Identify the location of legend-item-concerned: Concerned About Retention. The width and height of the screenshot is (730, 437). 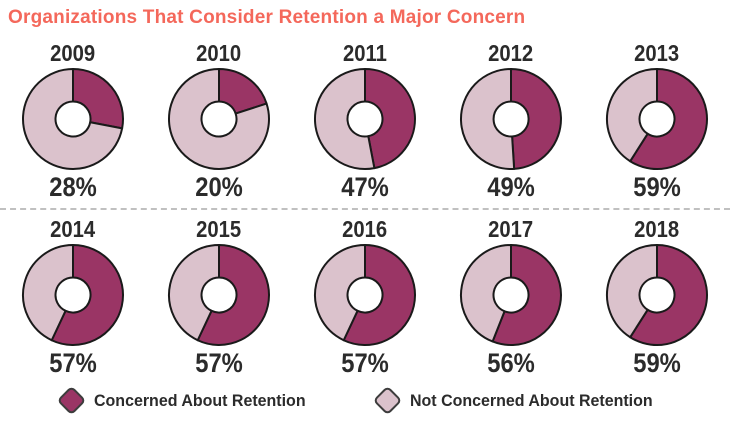
(188, 400).